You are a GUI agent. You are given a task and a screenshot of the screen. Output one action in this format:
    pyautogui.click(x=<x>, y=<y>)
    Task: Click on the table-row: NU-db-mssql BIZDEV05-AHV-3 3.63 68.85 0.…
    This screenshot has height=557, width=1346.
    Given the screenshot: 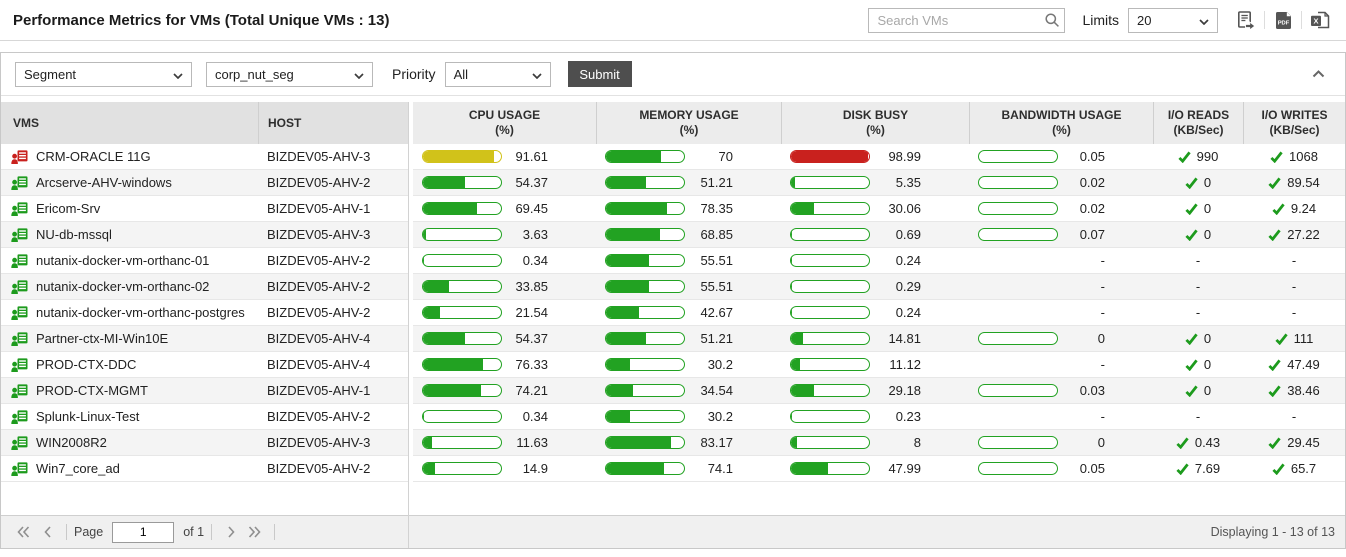 What is the action you would take?
    pyautogui.click(x=673, y=235)
    